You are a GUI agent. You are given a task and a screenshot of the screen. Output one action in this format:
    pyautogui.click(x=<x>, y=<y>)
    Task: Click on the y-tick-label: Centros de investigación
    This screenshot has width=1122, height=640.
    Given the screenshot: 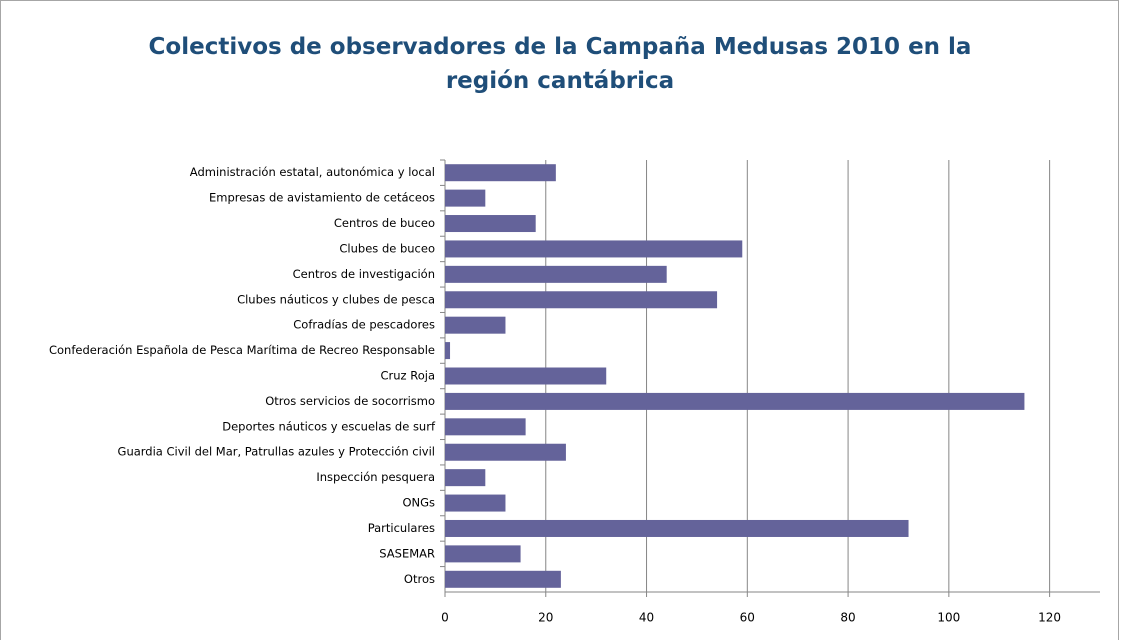 What is the action you would take?
    pyautogui.click(x=364, y=274)
    